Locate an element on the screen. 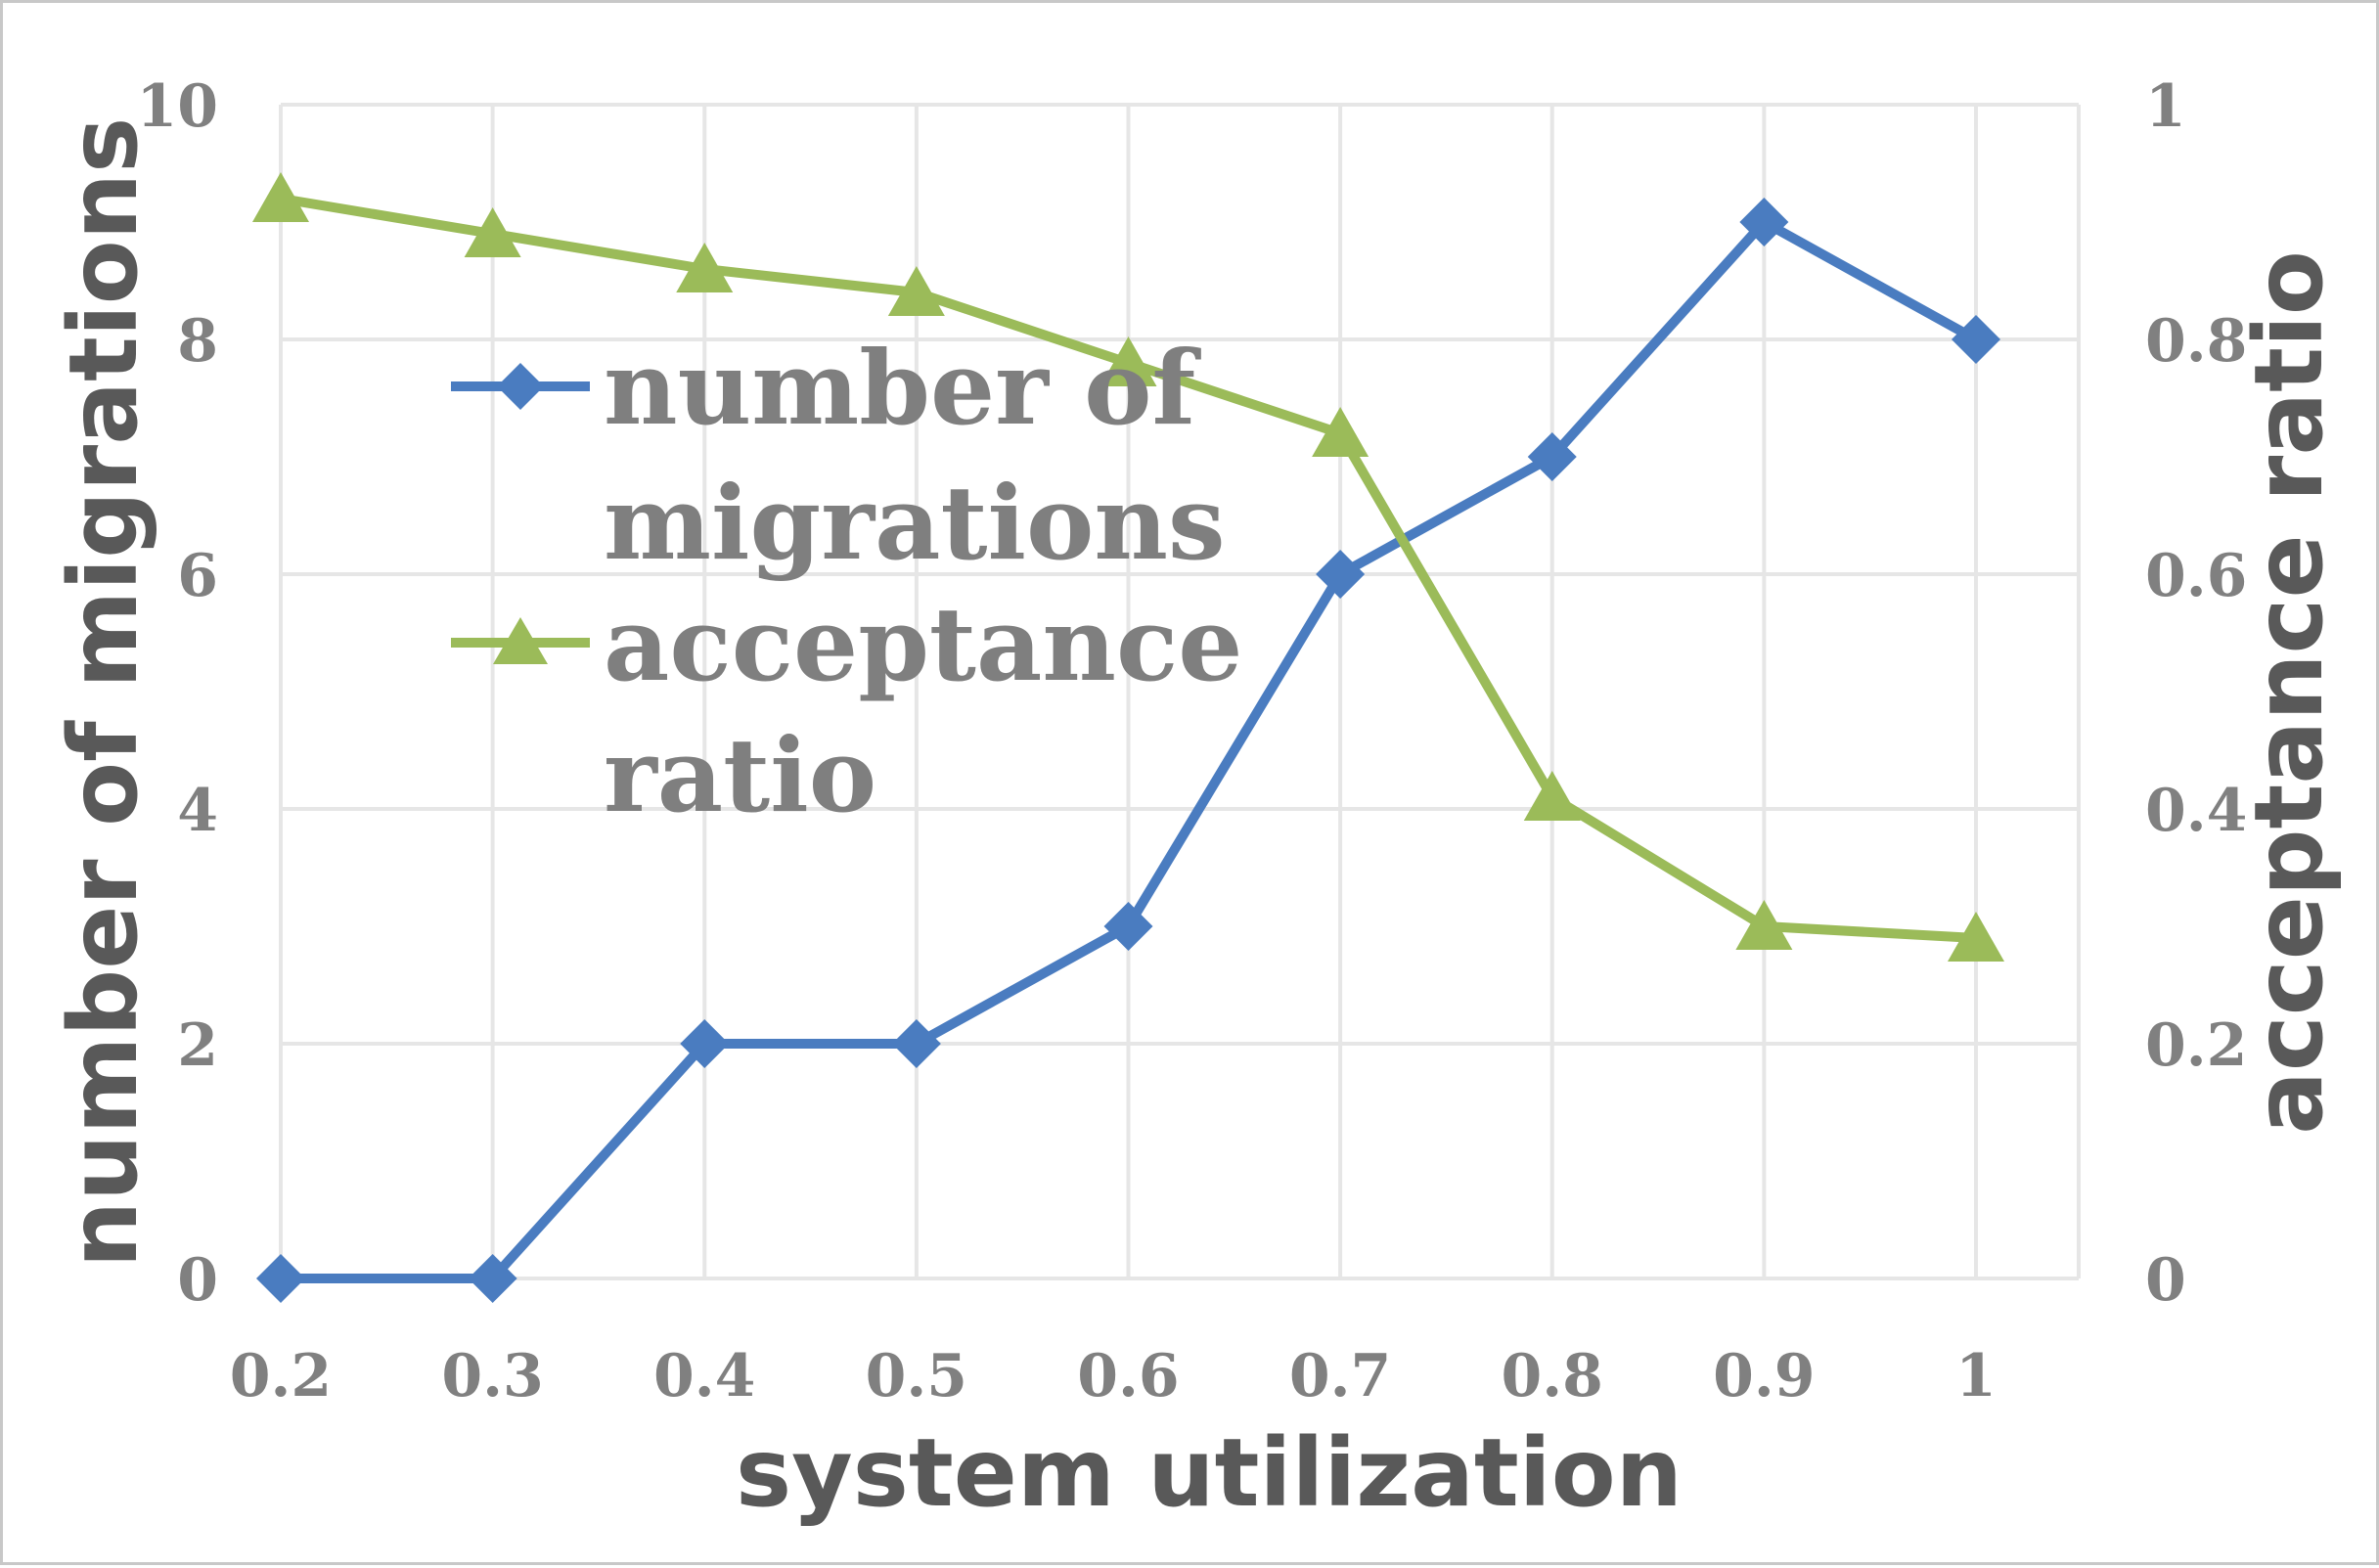  x-tick-label: 0.4 is located at coordinates (704, 1376).